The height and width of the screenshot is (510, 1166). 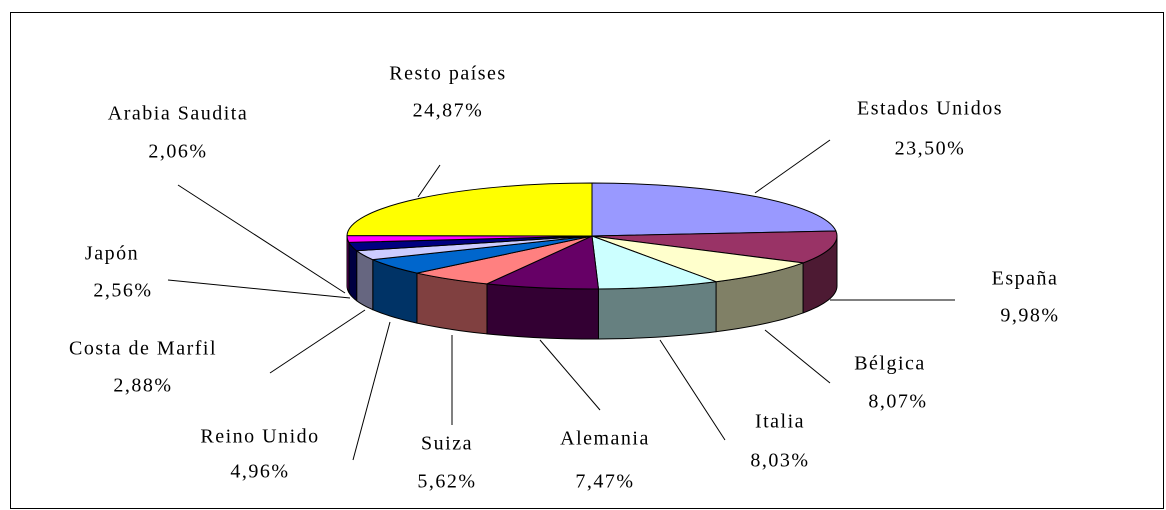 I want to click on slice-label: Japón, so click(x=112, y=254).